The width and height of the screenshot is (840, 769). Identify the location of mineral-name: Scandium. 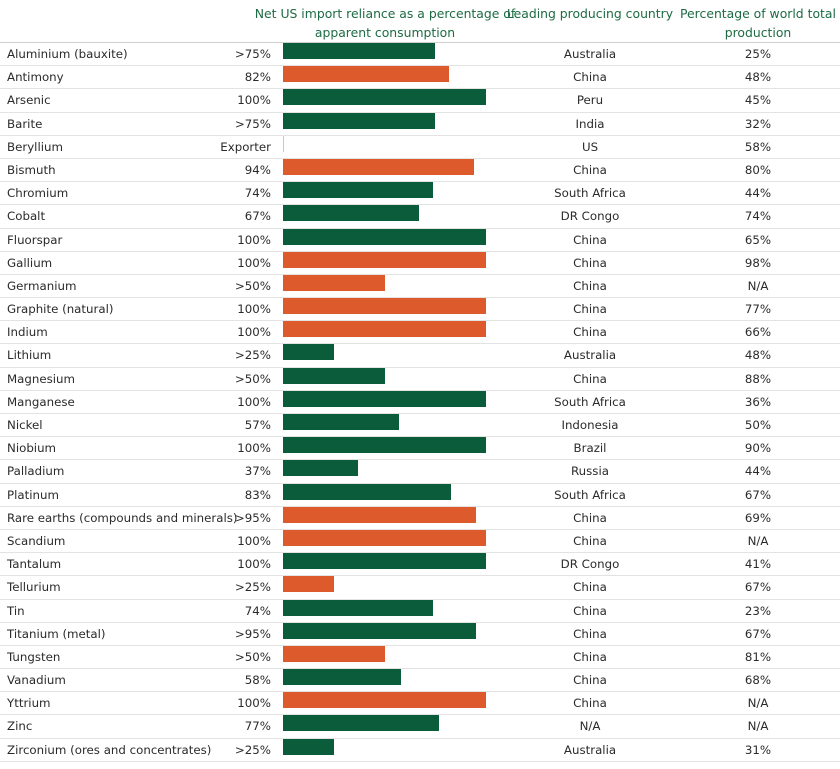
(36, 540).